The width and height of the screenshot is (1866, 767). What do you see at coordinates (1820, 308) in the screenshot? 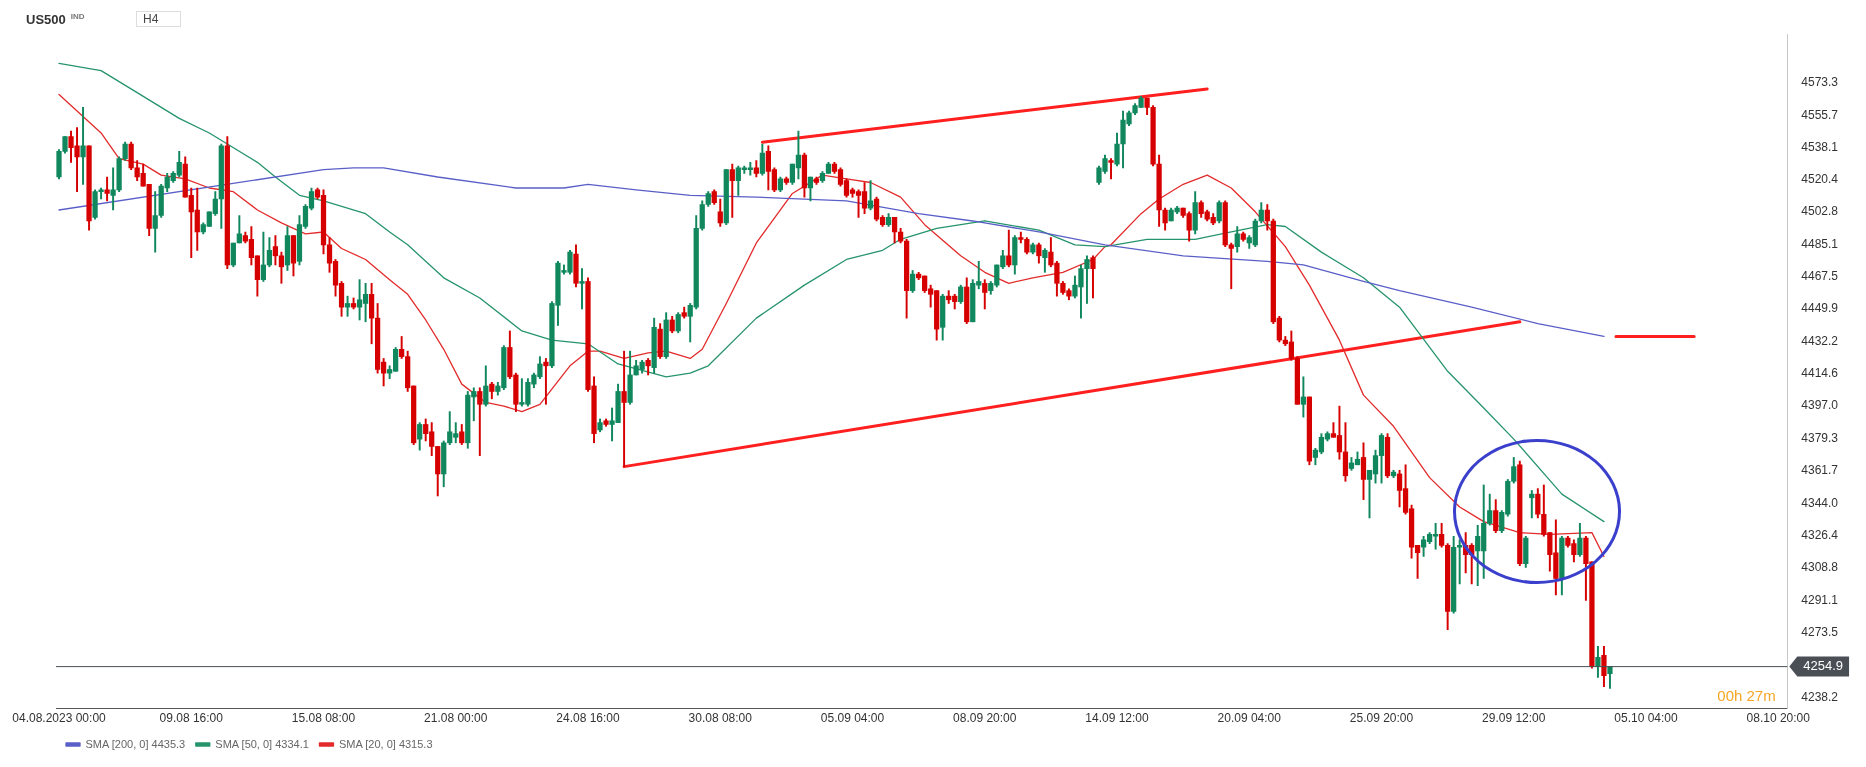
I see `y-tick-label: 4449.9` at bounding box center [1820, 308].